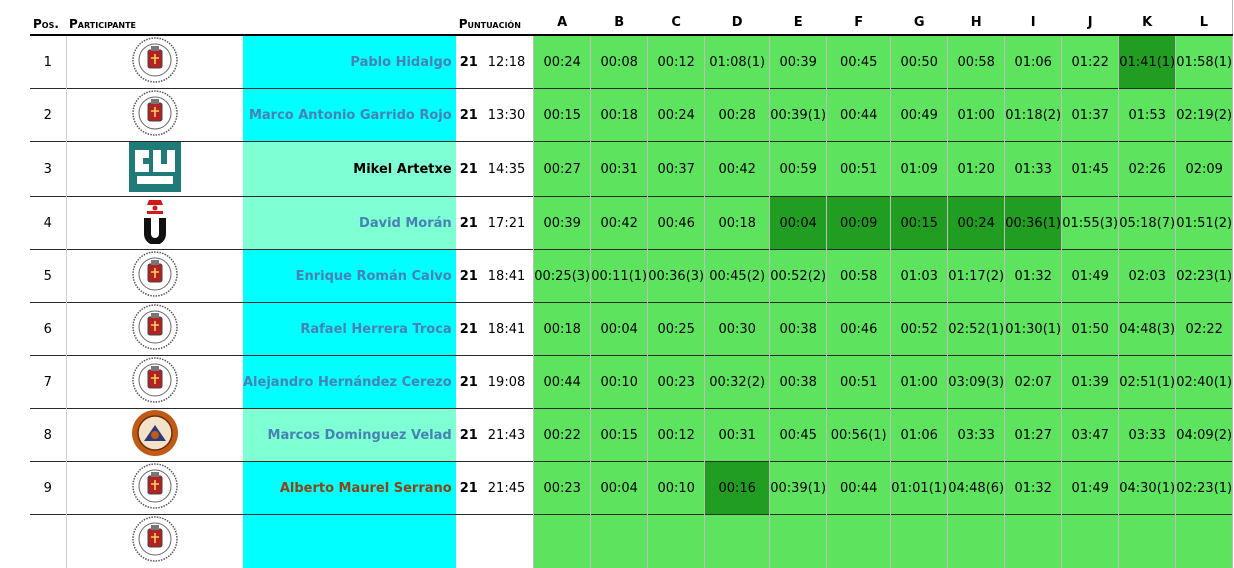  What do you see at coordinates (1204, 276) in the screenshot?
I see `problem-cell-l: 02:23(1)` at bounding box center [1204, 276].